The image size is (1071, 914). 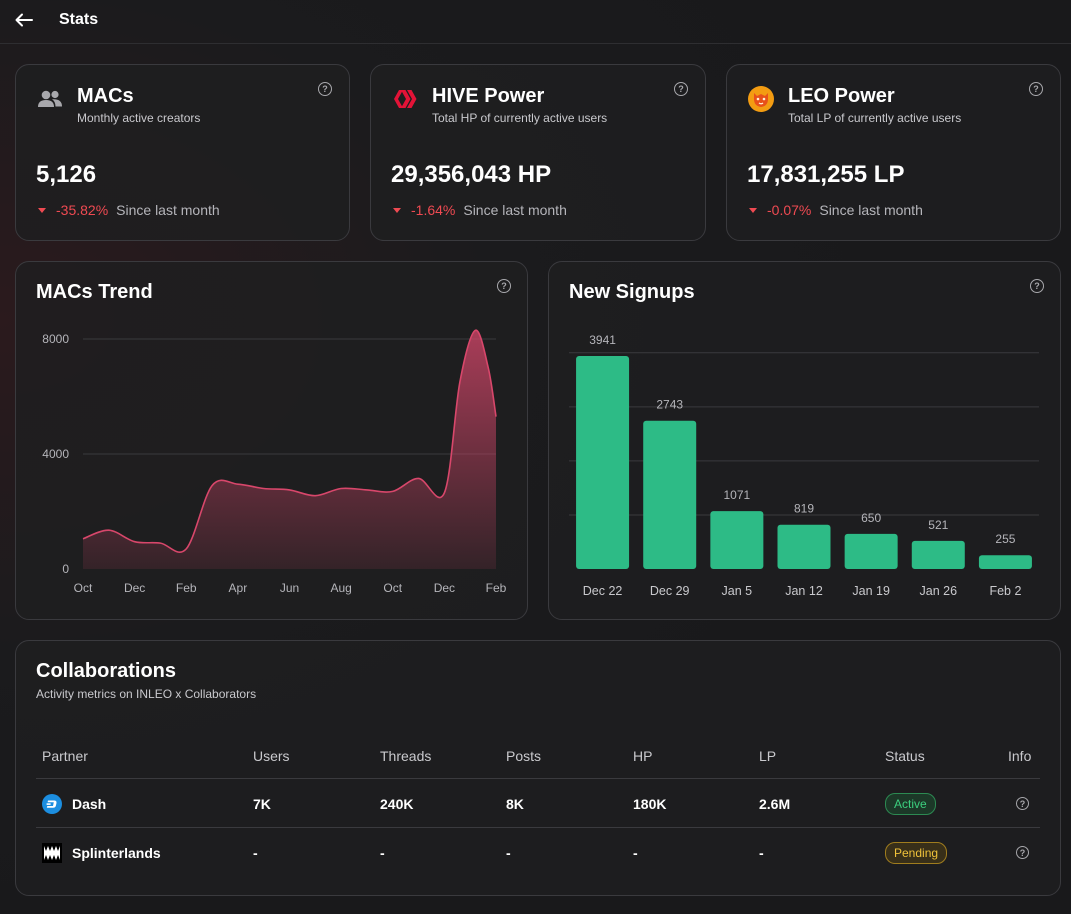 What do you see at coordinates (289, 588) in the screenshot?
I see `x-tick-label: Jun` at bounding box center [289, 588].